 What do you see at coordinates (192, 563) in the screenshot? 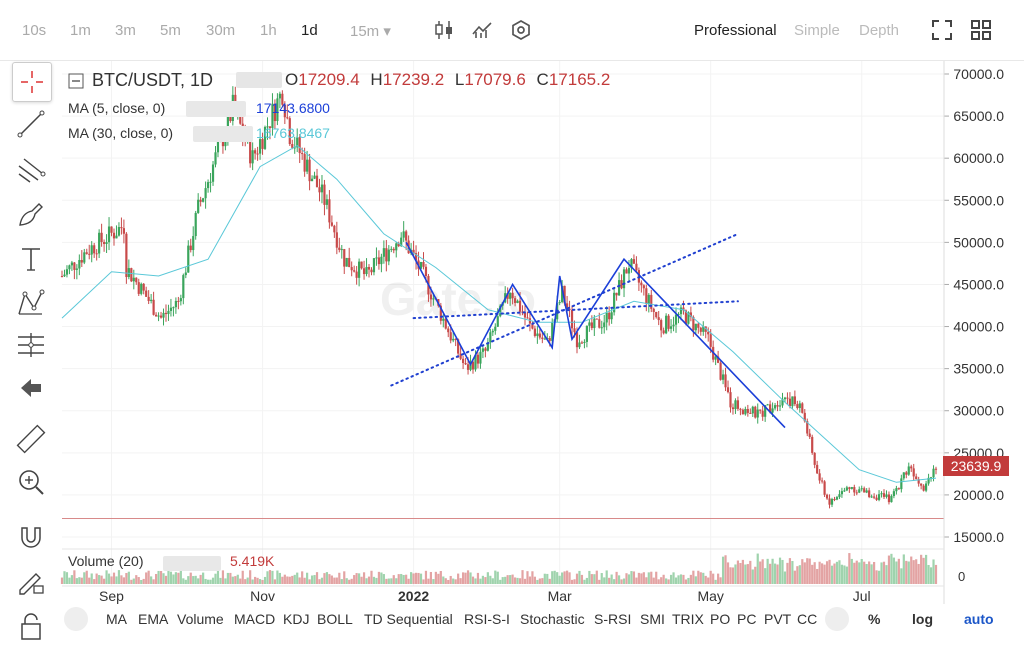
I see `volume-action-buttons` at bounding box center [192, 563].